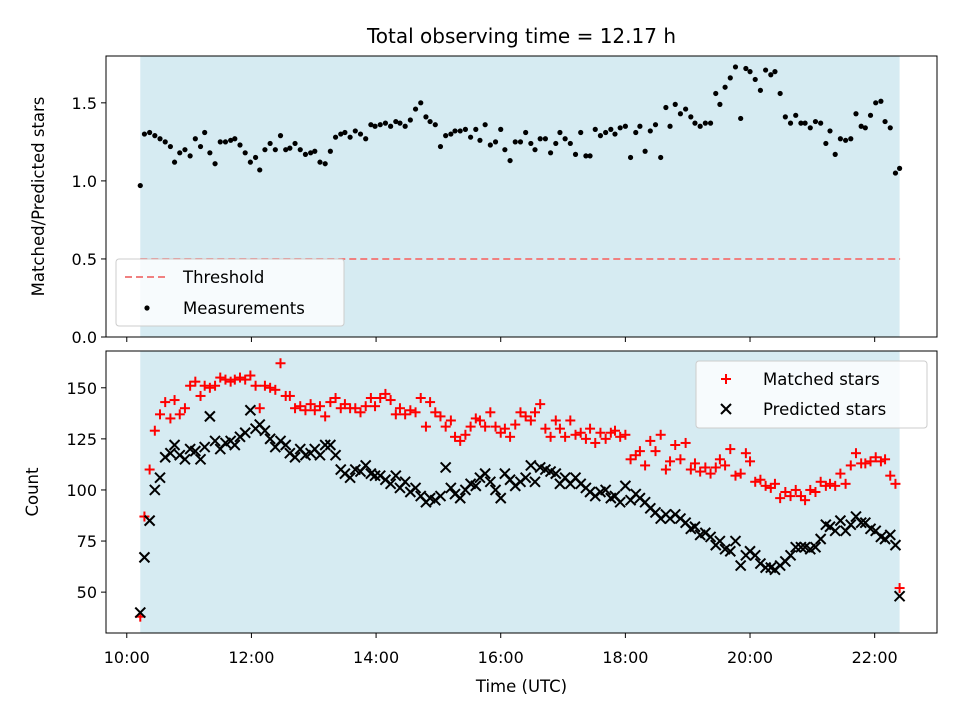 Image resolution: width=960 pixels, height=720 pixels. Describe the element at coordinates (750, 657) in the screenshot. I see `x-tick-label: 20:00` at that location.